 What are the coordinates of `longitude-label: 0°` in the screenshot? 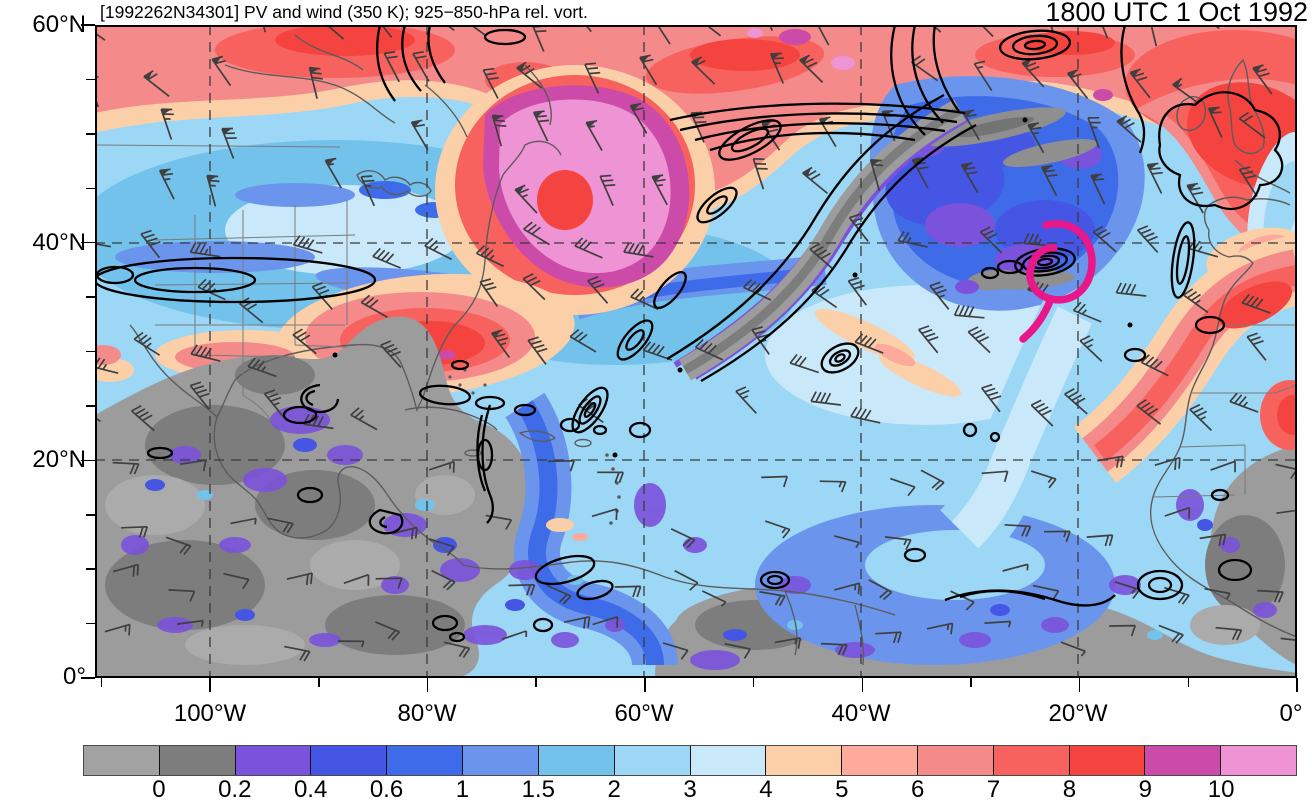 It's located at (1291, 713).